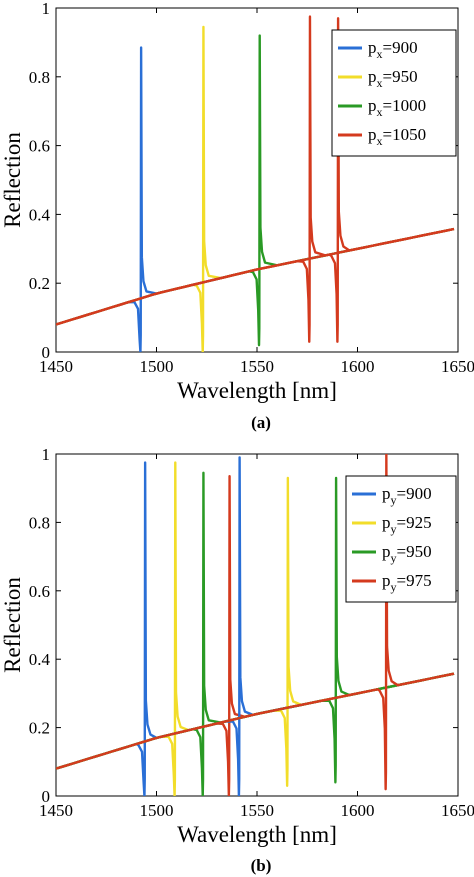  I want to click on legend-label: py=975, so click(407, 582).